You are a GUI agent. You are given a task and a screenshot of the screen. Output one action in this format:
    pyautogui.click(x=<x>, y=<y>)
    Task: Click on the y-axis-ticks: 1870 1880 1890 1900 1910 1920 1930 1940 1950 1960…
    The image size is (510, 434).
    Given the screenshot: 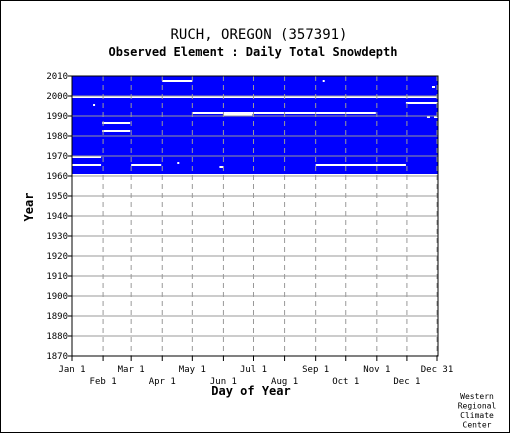 What is the action you would take?
    pyautogui.click(x=59, y=217)
    